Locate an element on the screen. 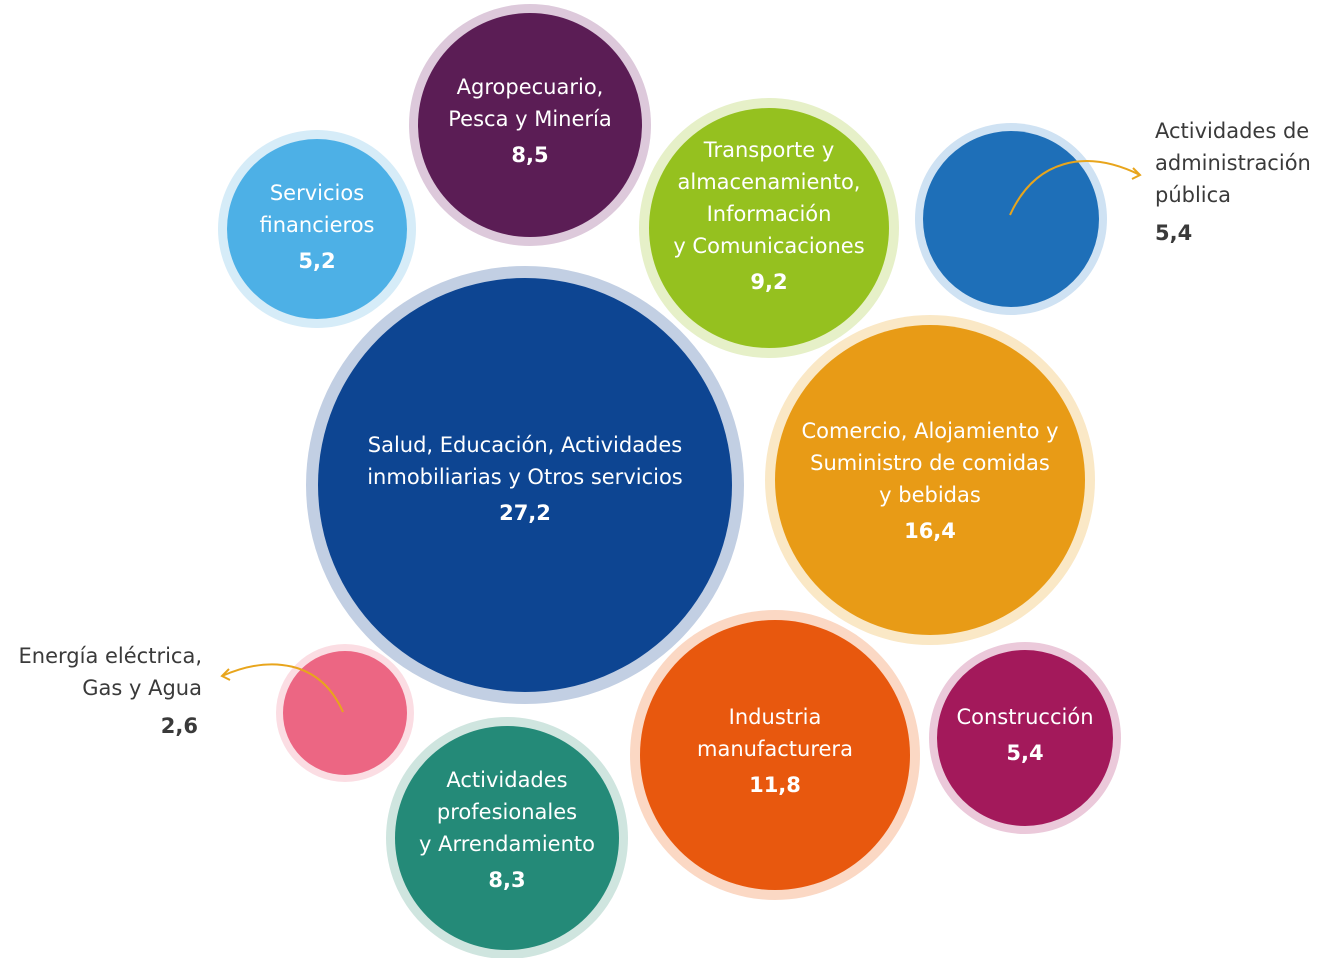 The width and height of the screenshot is (1326, 958). label-financieros-line-0: Servicios is located at coordinates (317, 193).